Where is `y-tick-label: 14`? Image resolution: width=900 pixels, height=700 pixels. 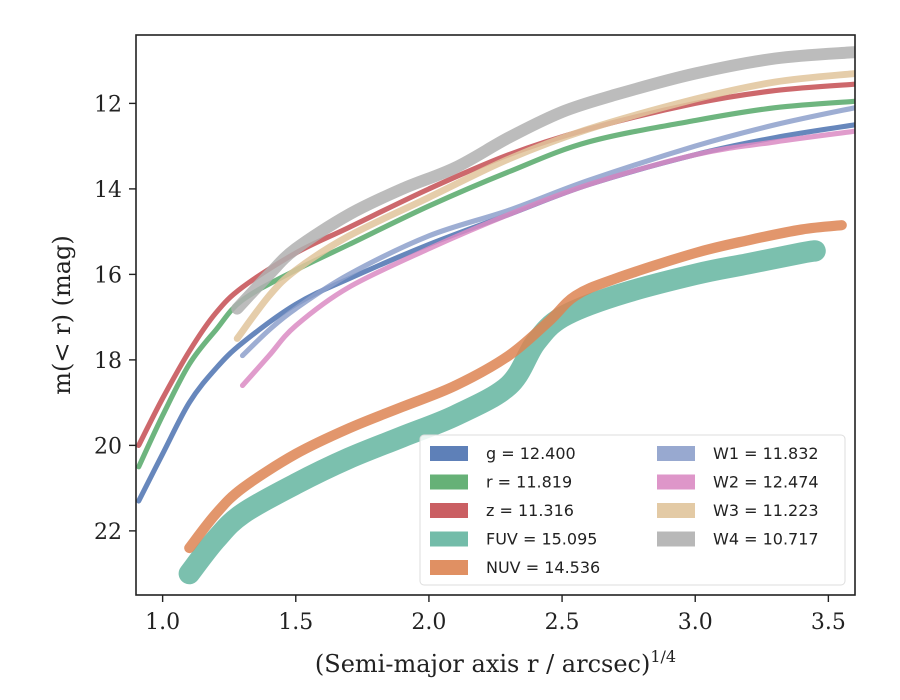 y-tick-label: 14 is located at coordinates (108, 190).